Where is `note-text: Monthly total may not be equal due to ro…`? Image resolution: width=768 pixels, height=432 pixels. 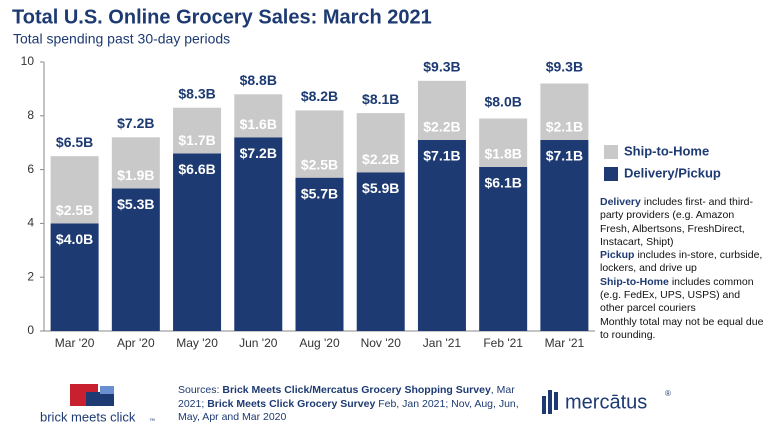
note-text: Monthly total may not be equal due to ro… is located at coordinates (682, 328).